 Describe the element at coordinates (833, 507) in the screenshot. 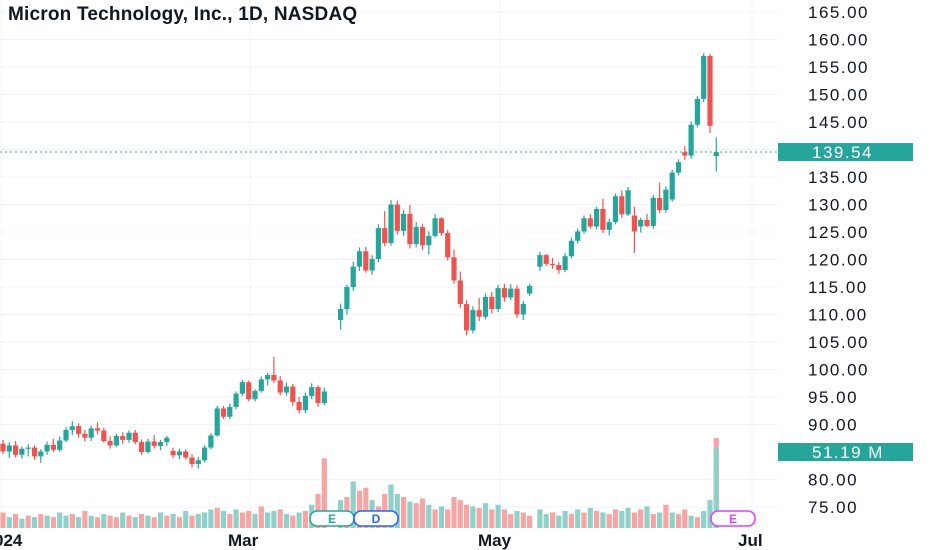

I see `price-tick-label: 75.00` at that location.